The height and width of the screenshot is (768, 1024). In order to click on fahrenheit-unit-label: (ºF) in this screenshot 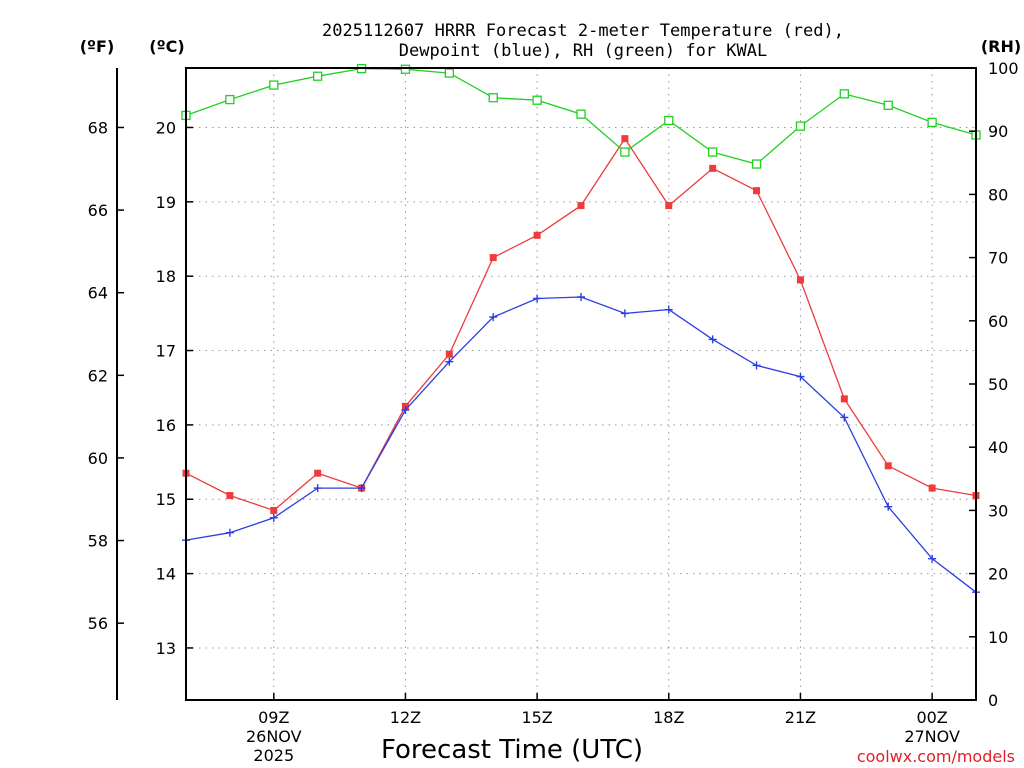, I will do `click(97, 46)`.